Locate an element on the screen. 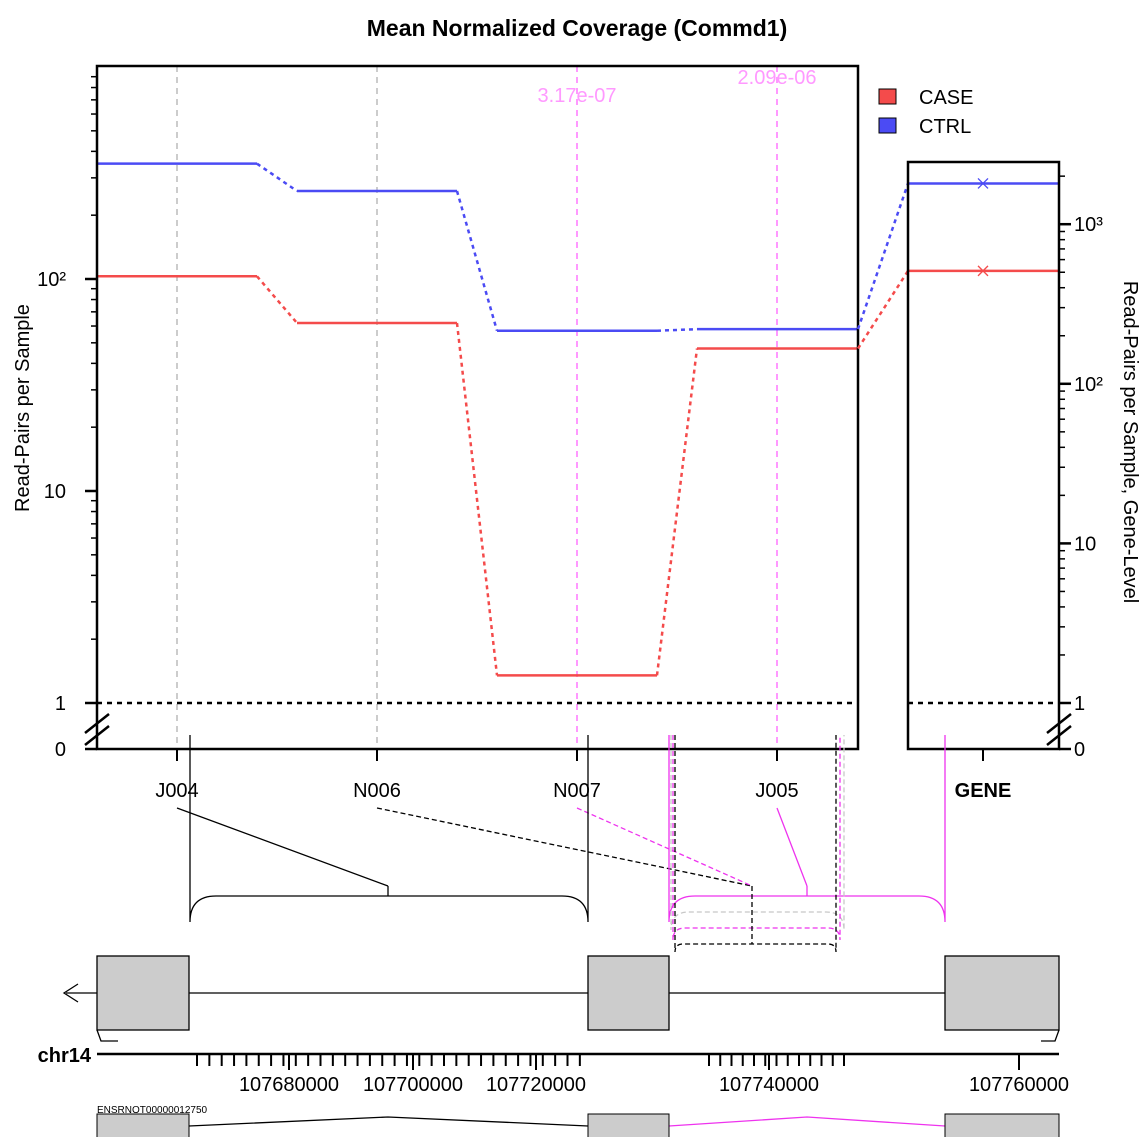 This screenshot has width=1146, height=1137. y-zero-label: 0 is located at coordinates (60, 750).